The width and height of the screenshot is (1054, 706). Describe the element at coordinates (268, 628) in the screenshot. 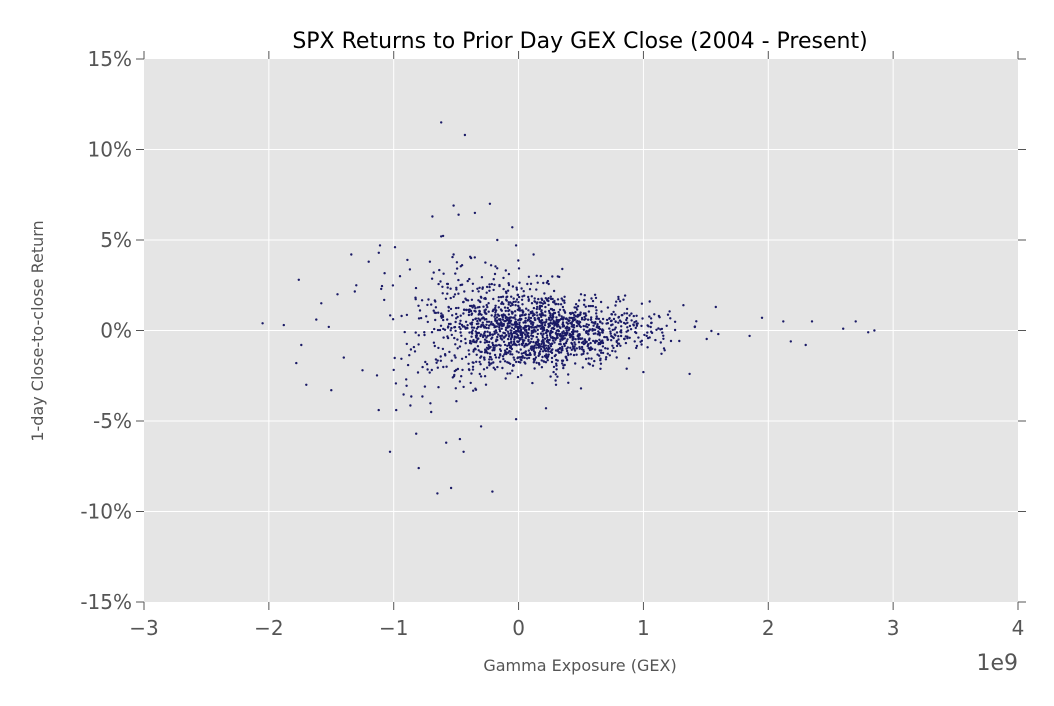

I see `x-tick-label: −2` at that location.